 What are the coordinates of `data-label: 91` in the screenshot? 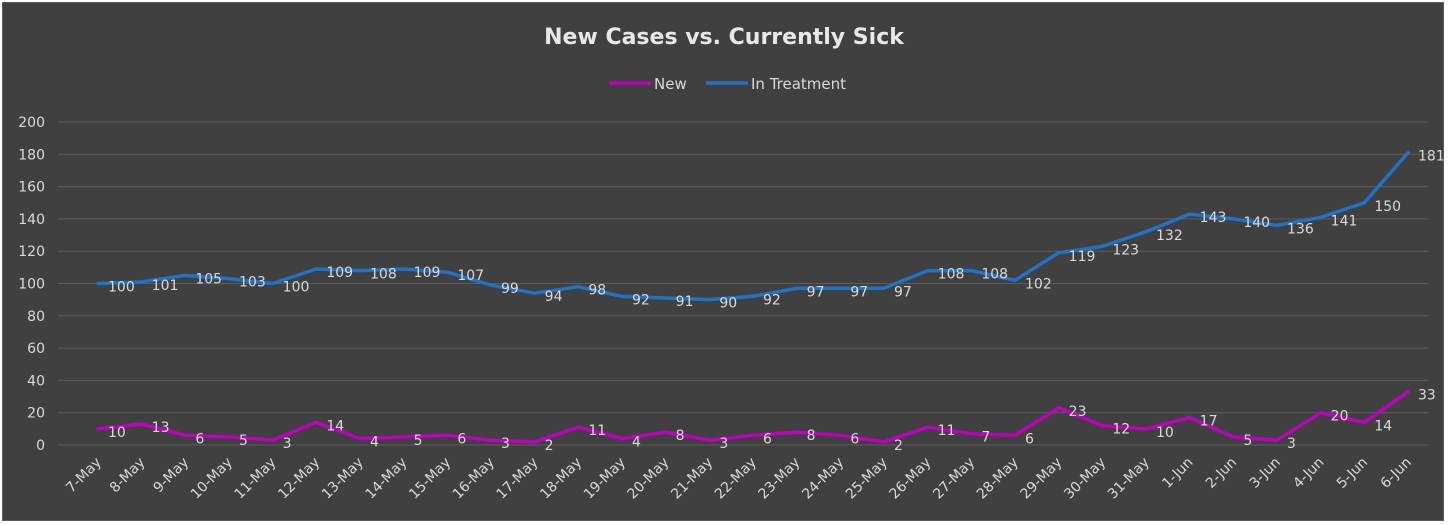 It's located at (685, 302).